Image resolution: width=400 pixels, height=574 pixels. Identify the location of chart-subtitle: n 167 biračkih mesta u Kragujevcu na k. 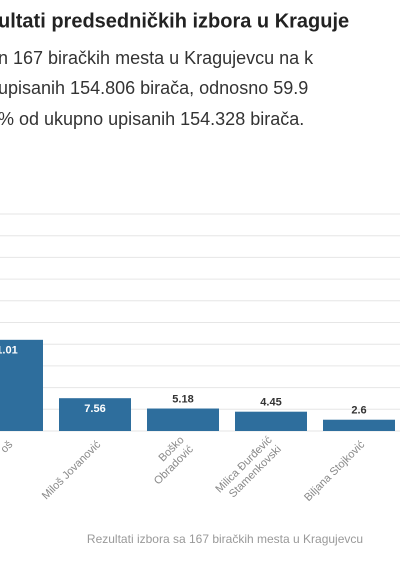
(157, 58).